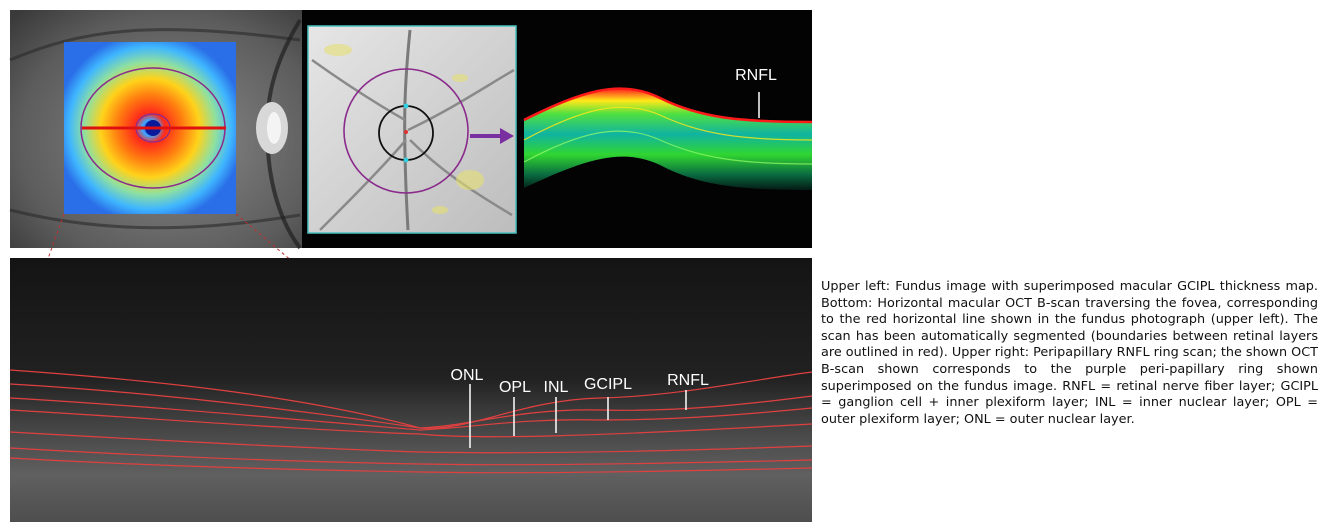 This screenshot has width=1326, height=530. I want to click on optic-disc-fundus, so click(412, 129).